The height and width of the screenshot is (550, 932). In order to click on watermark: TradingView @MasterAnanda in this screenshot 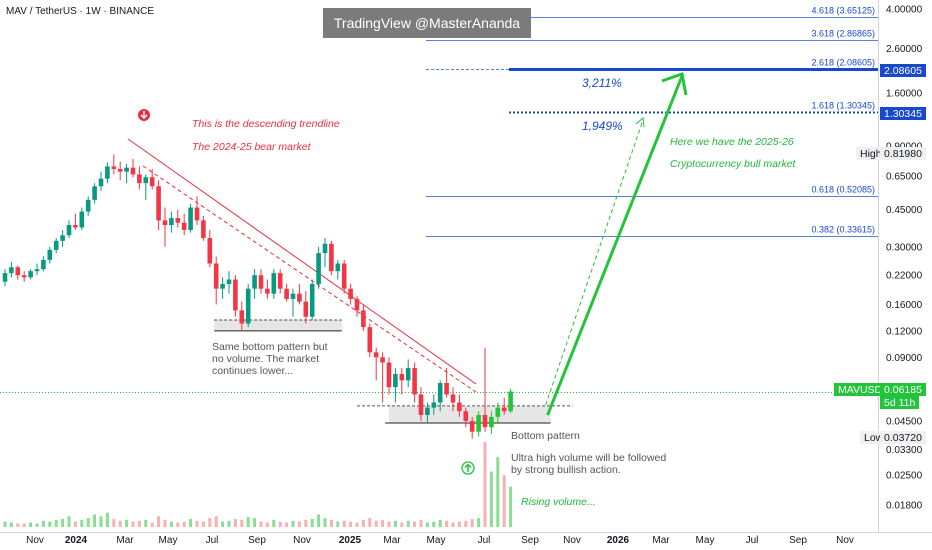, I will do `click(427, 23)`.